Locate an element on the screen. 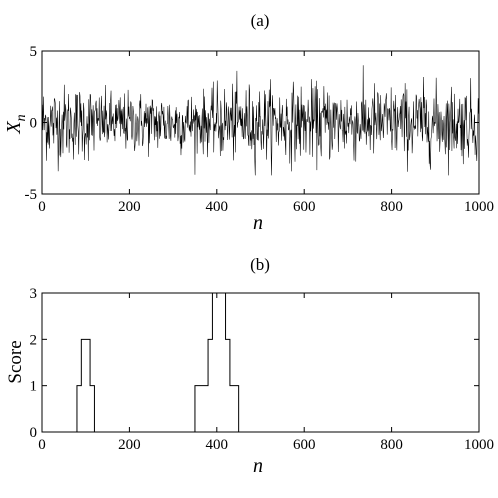 This screenshot has height=498, width=498. panel-b-x-tick-label: 600 is located at coordinates (304, 445).